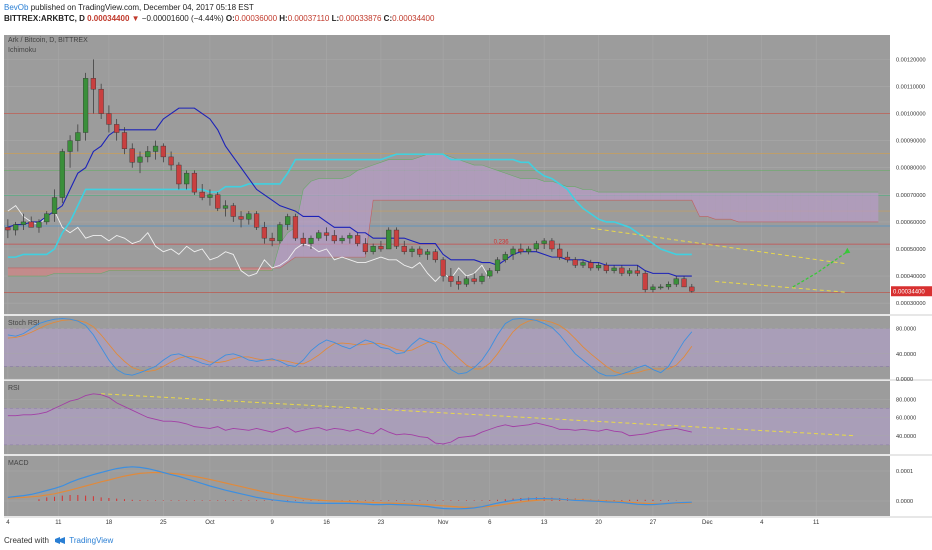 The image size is (932, 550). Describe the element at coordinates (447, 426) in the screenshot. I see `rsi-band` at that location.